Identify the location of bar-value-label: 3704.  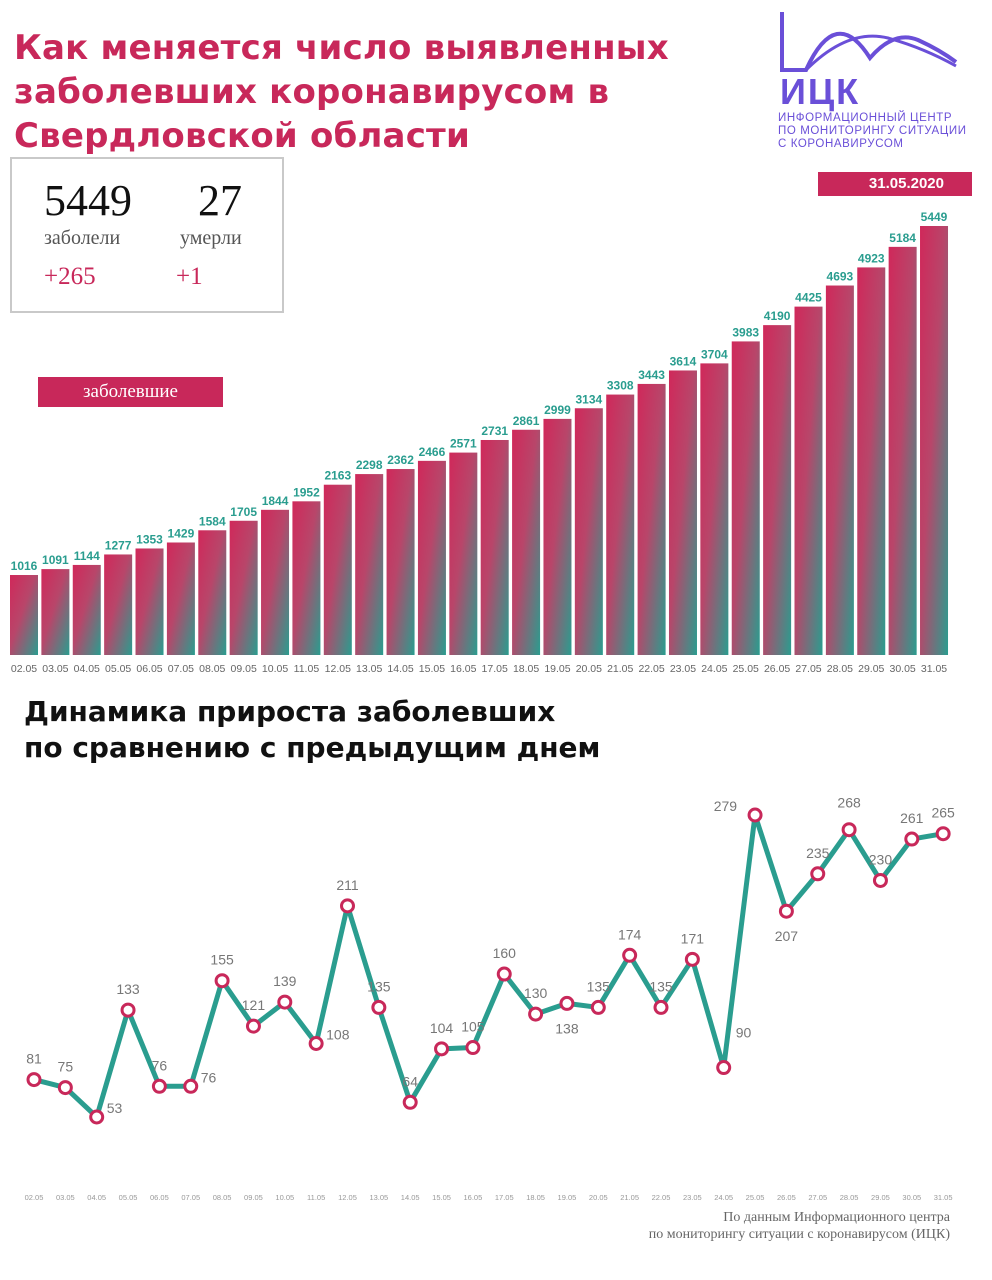
(714, 354).